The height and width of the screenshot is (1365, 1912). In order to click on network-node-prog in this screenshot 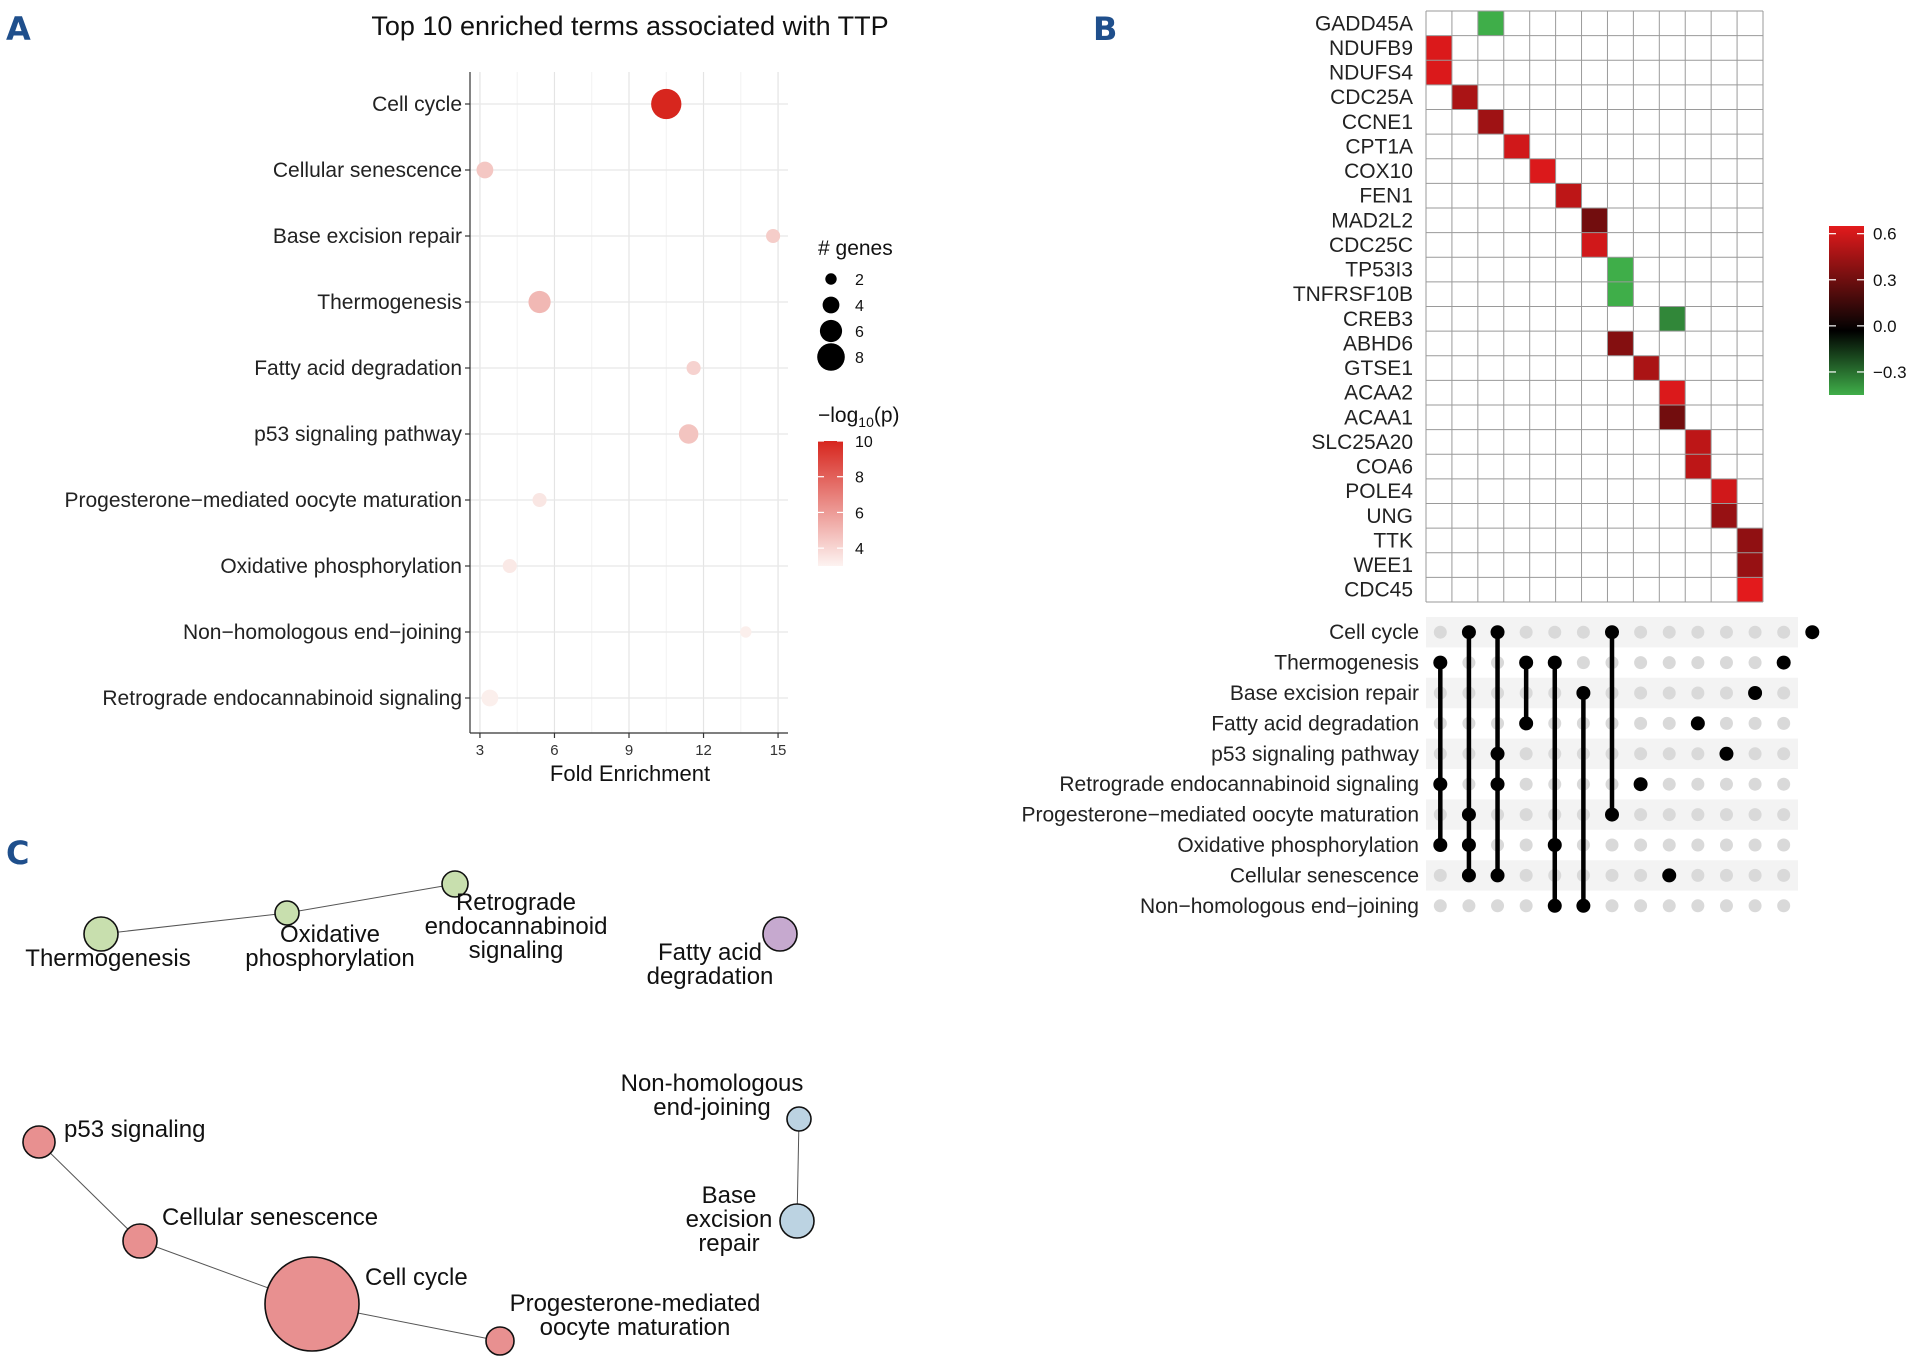, I will do `click(500, 1341)`.